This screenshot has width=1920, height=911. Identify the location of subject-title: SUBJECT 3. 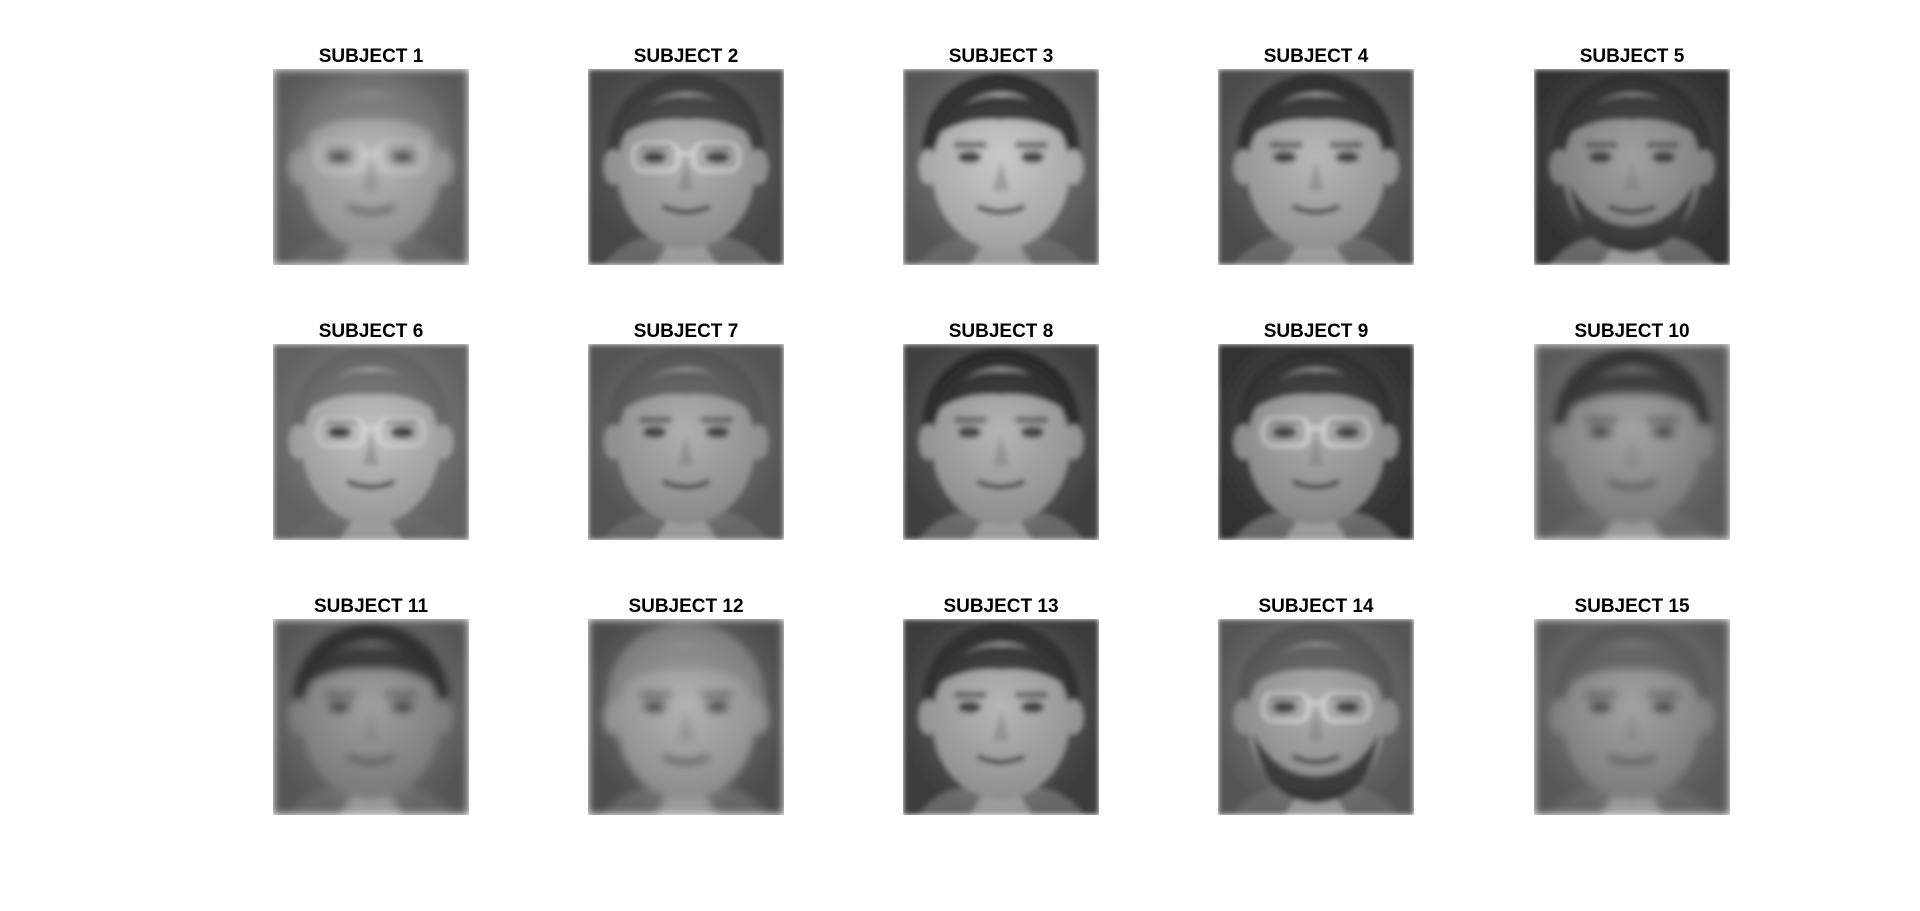
(1001, 56).